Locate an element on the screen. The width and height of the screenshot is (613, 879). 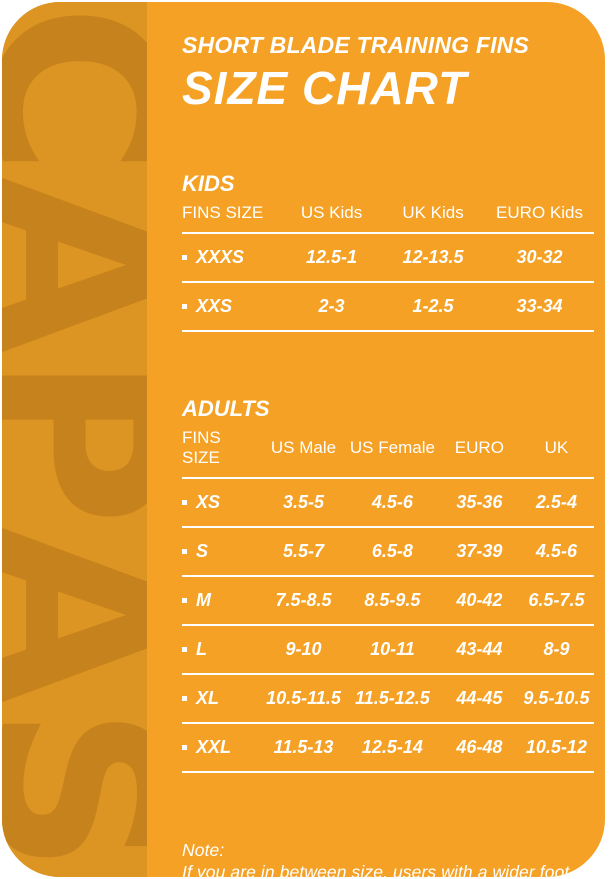
value-cell: 6.5-7.5 is located at coordinates (556, 600).